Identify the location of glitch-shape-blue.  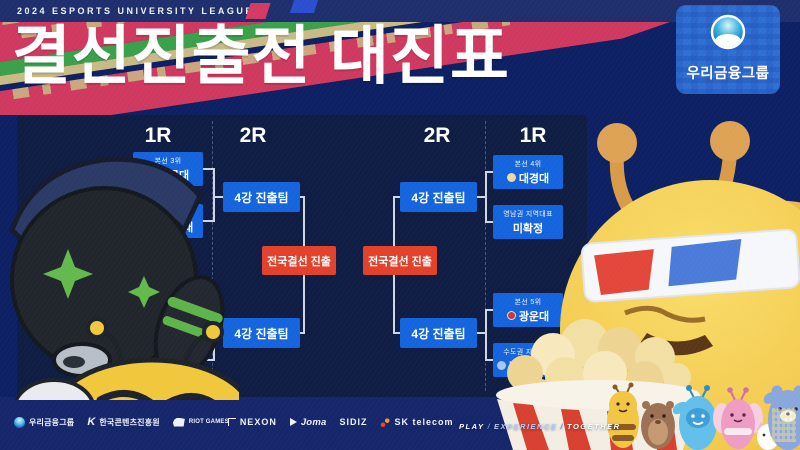
(304, 6).